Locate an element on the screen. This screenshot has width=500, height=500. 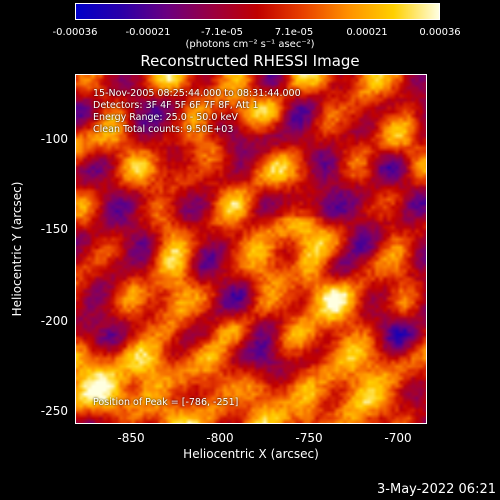
y-axis-label: Heliocentric Y (arcsec) is located at coordinates (17, 249).